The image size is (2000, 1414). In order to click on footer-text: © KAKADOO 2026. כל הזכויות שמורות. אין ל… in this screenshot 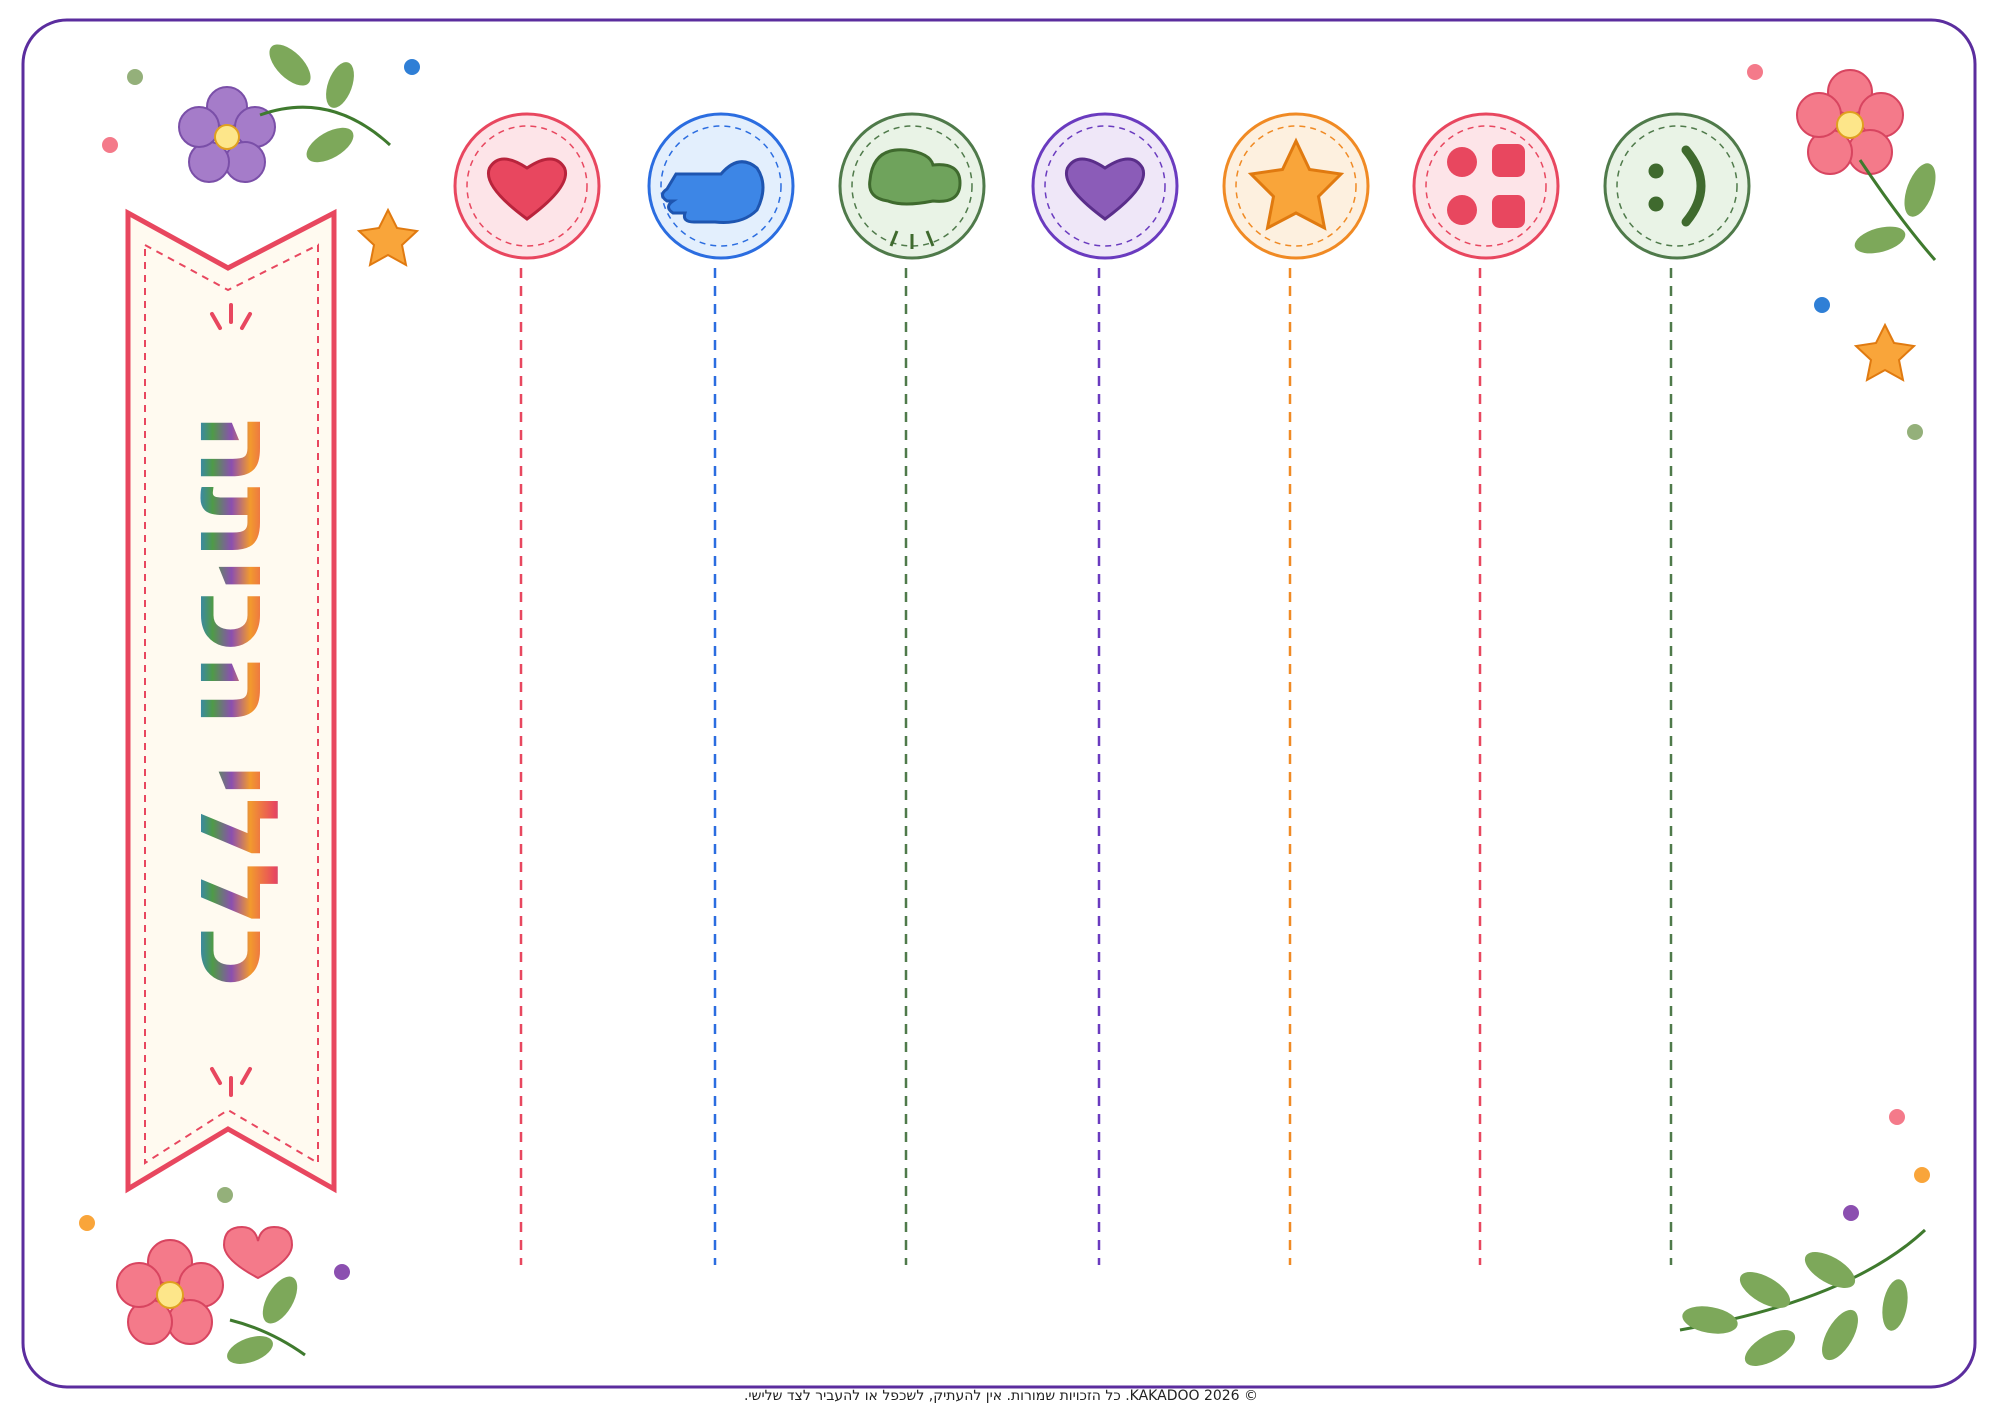, I will do `click(1001, 1396)`.